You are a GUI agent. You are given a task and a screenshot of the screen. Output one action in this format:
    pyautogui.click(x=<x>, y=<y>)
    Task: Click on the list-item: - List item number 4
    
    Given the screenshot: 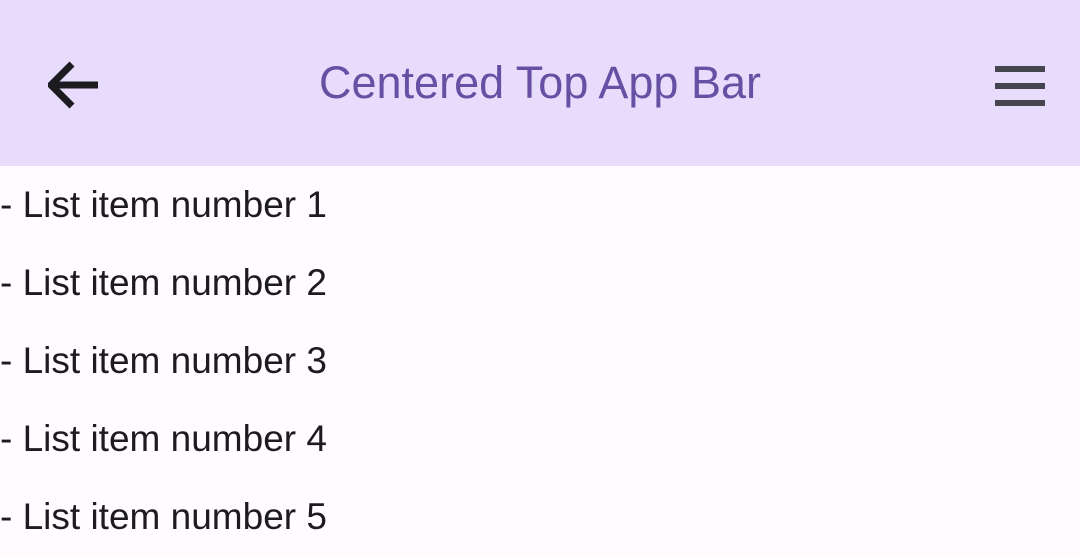 What is the action you would take?
    pyautogui.click(x=163, y=438)
    